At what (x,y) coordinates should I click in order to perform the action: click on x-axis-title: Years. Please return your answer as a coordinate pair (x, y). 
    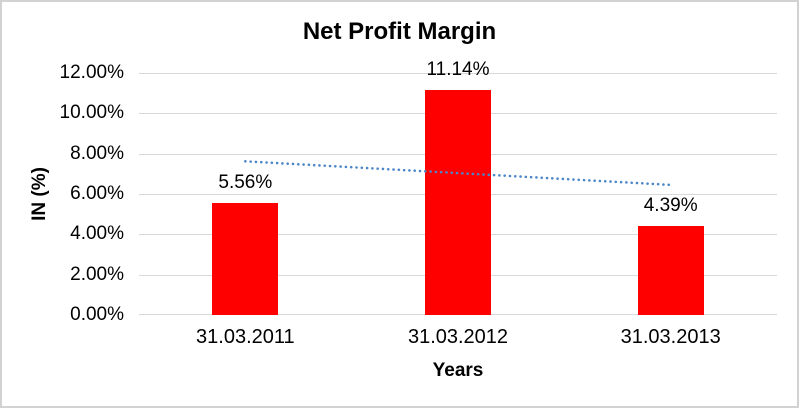
    Looking at the image, I should click on (458, 370).